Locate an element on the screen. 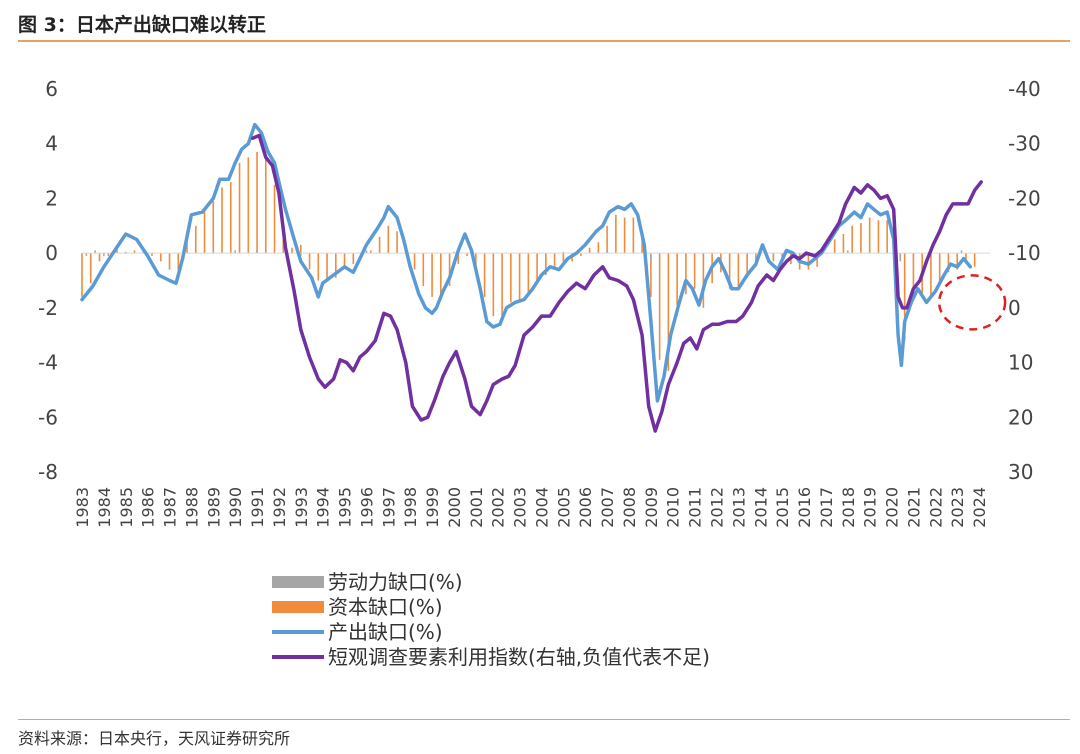 The width and height of the screenshot is (1080, 754). x-tick-label: 1987 is located at coordinates (170, 507).